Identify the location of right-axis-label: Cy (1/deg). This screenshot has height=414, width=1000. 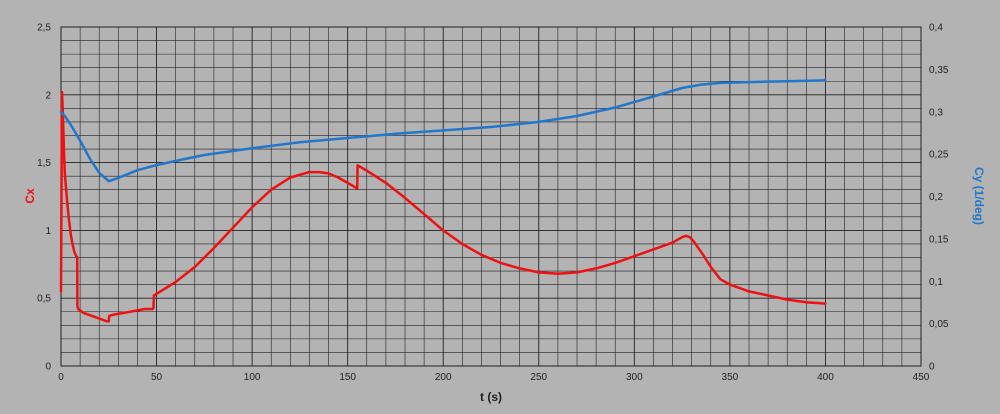
(979, 196).